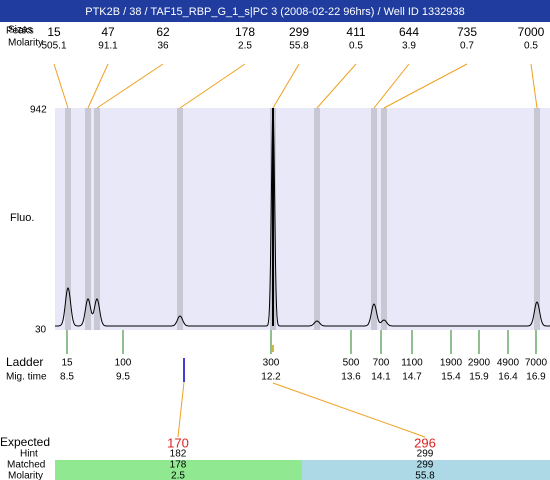 The width and height of the screenshot is (550, 480). What do you see at coordinates (299, 32) in the screenshot?
I see `peak-size: 299` at bounding box center [299, 32].